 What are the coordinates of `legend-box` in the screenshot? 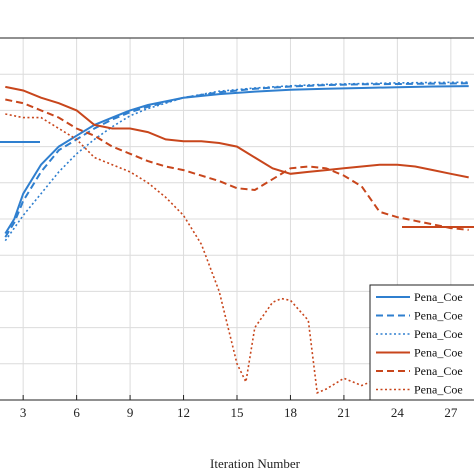 It's located at (421, 342).